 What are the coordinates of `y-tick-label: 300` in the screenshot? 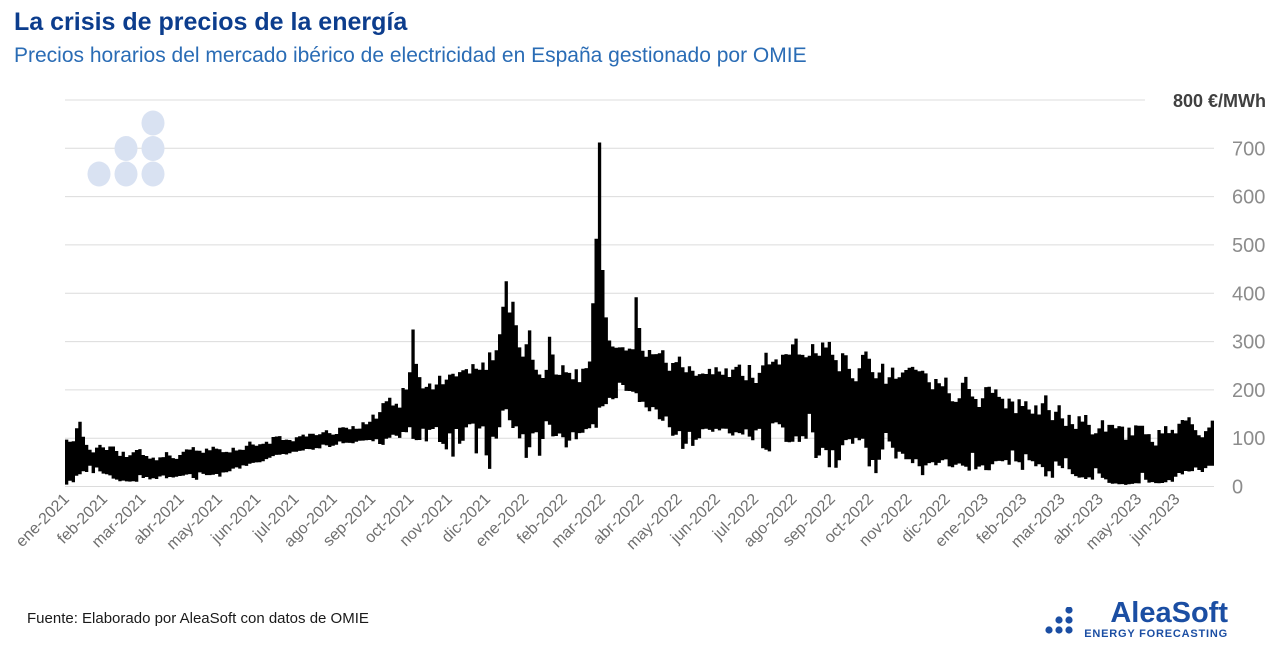 It's located at (1248, 343).